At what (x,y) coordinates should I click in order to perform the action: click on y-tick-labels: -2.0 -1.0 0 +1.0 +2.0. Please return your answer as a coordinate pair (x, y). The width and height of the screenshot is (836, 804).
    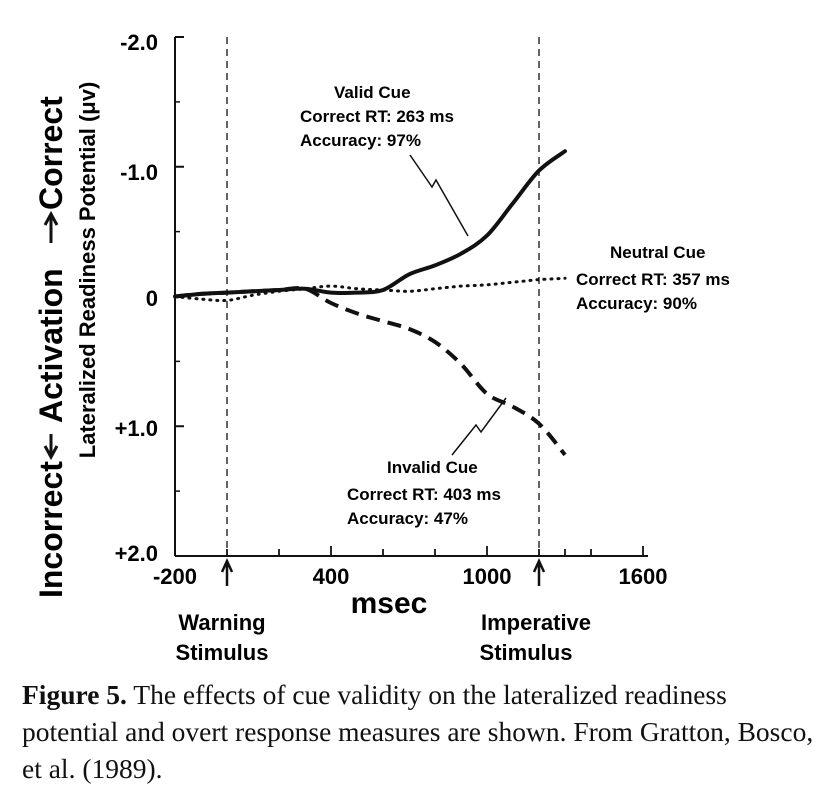
    Looking at the image, I should click on (136, 298).